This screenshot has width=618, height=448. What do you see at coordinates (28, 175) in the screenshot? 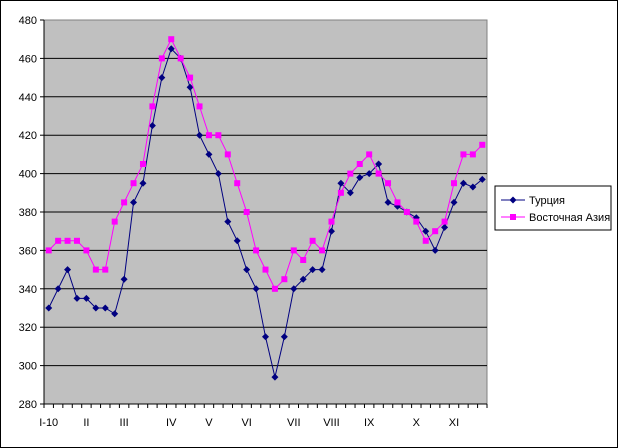
I see `y-tick-label: 400` at bounding box center [28, 175].